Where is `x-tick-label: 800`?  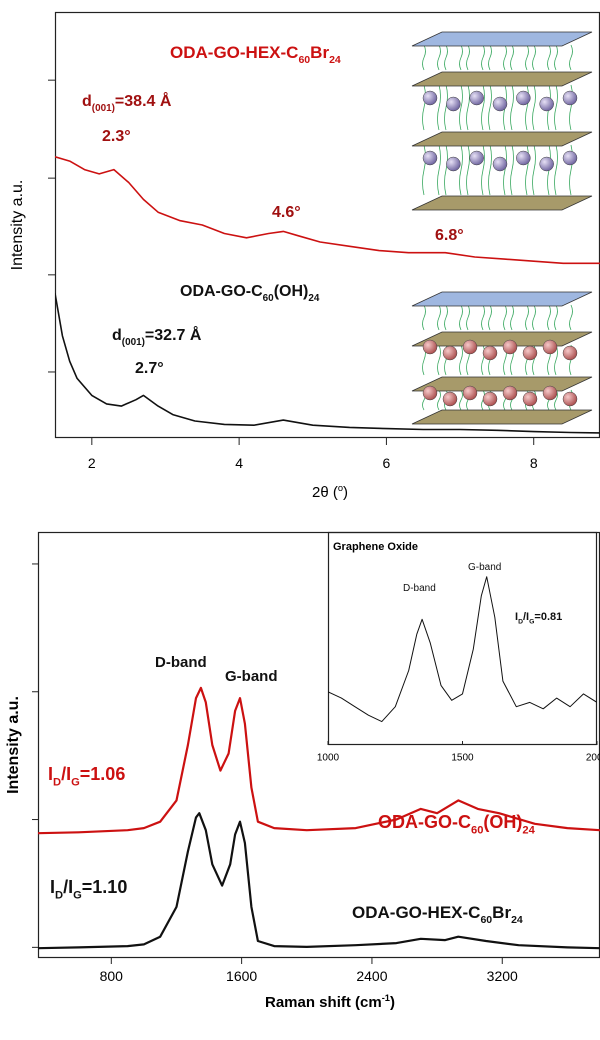 x-tick-label: 800 is located at coordinates (112, 976).